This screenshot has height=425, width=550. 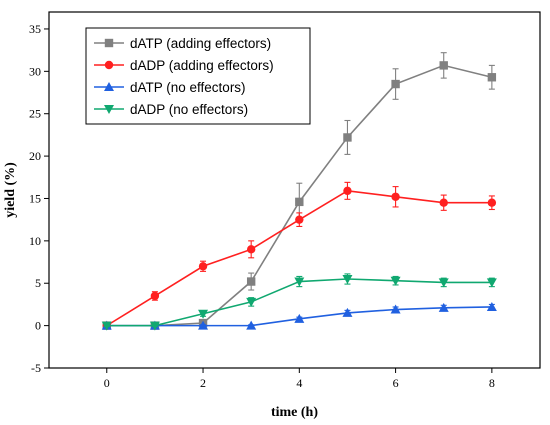 I want to click on y-tick-label: 20, so click(x=35, y=156).